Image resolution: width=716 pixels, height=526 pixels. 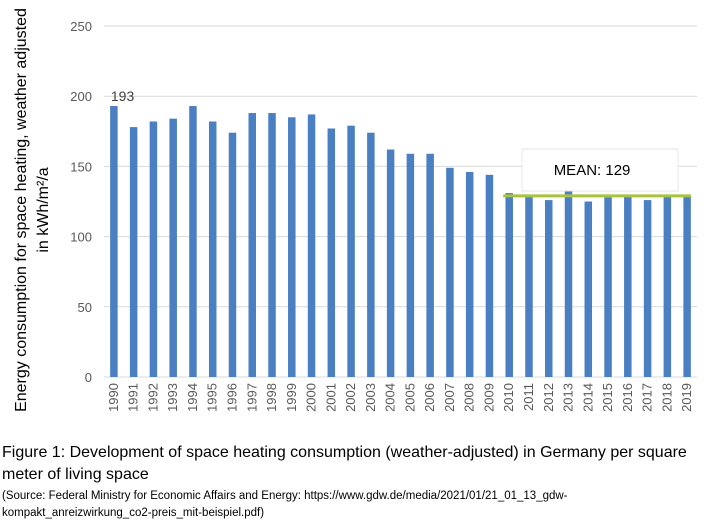 I want to click on x-tick-label: 2004, so click(x=390, y=397).